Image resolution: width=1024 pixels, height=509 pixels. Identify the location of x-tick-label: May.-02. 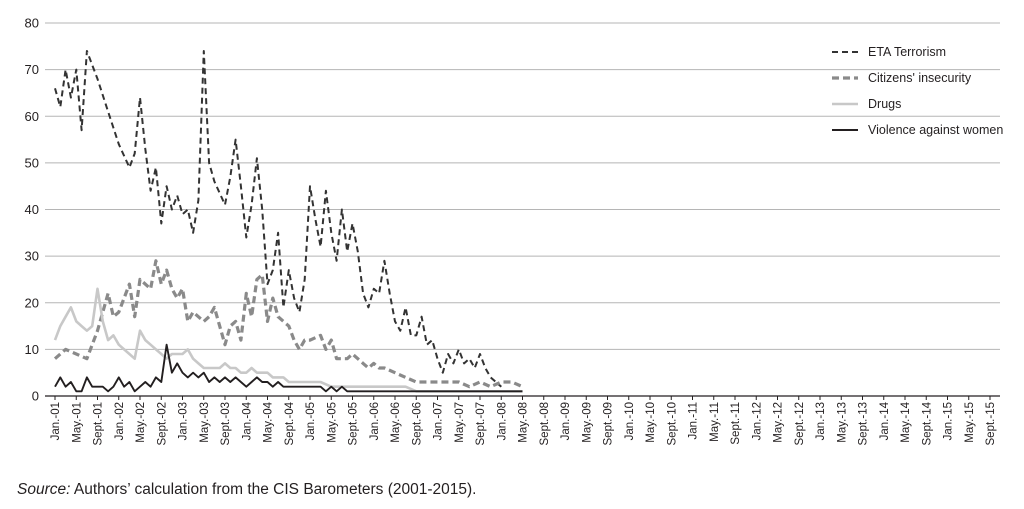
(141, 422).